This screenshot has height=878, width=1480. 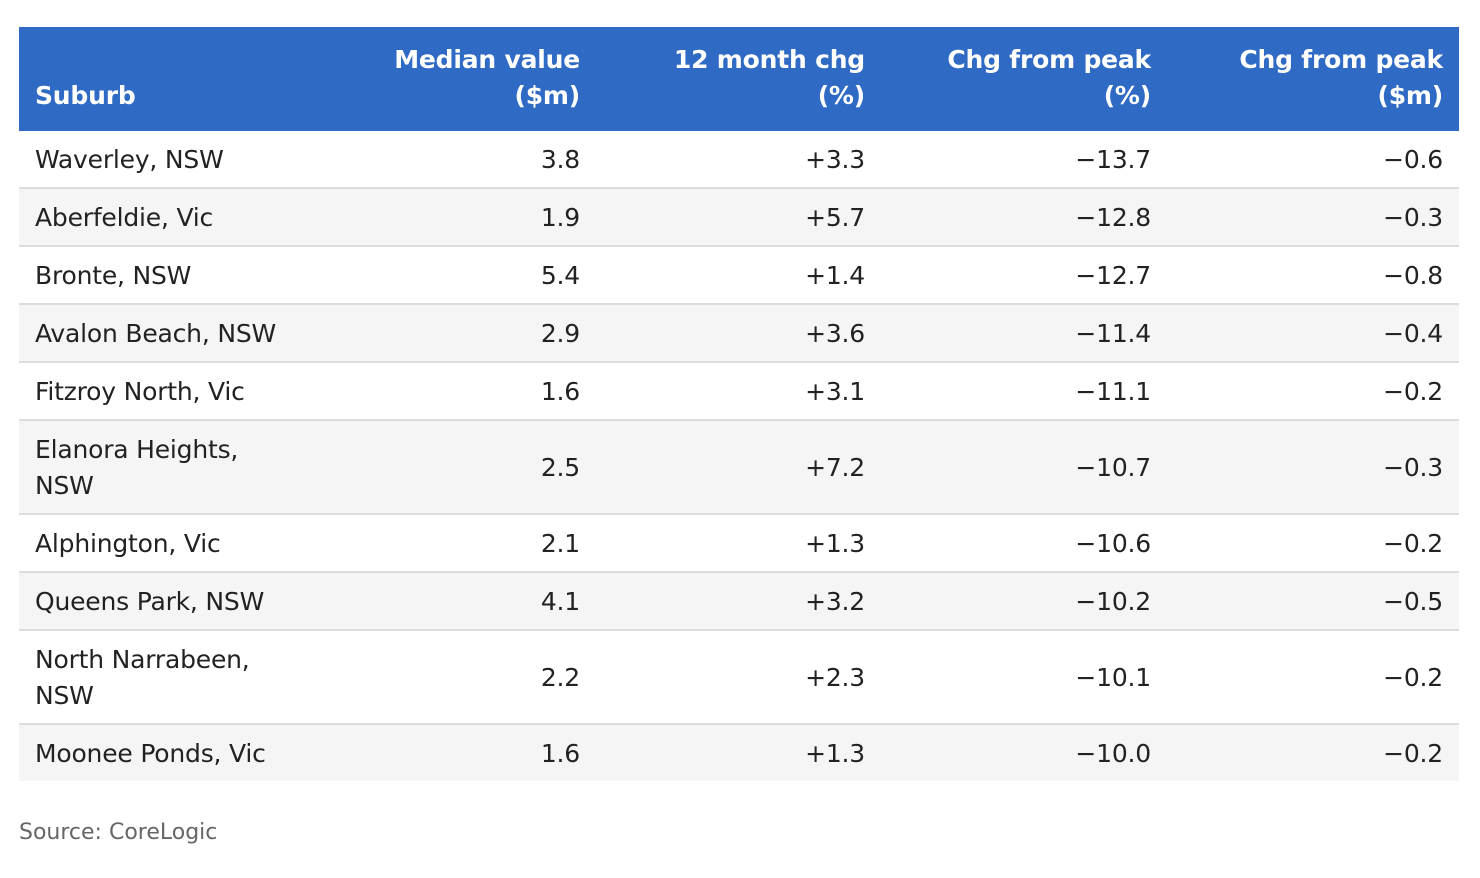 I want to click on cell-12-month-chg: +5.7, so click(x=835, y=217).